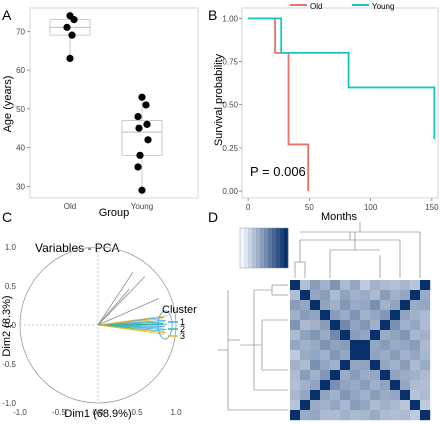 The image size is (440, 424). I want to click on c-xtick-label: -0.5, so click(59, 412).